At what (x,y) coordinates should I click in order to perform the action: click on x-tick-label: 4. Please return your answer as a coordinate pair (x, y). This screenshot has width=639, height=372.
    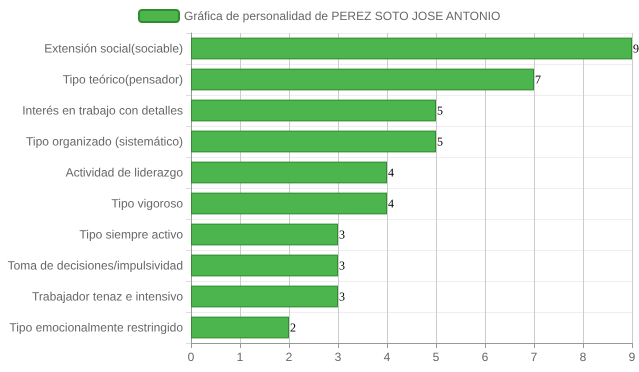
    Looking at the image, I should click on (387, 357).